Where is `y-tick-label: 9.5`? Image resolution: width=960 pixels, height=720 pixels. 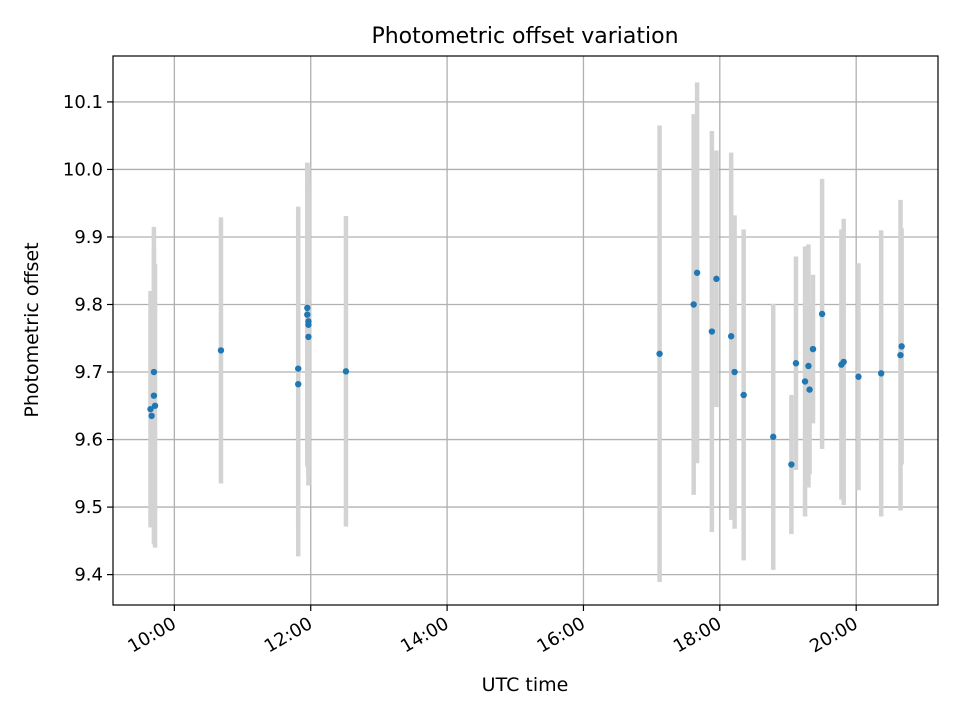 y-tick-label: 9.5 is located at coordinates (88, 507).